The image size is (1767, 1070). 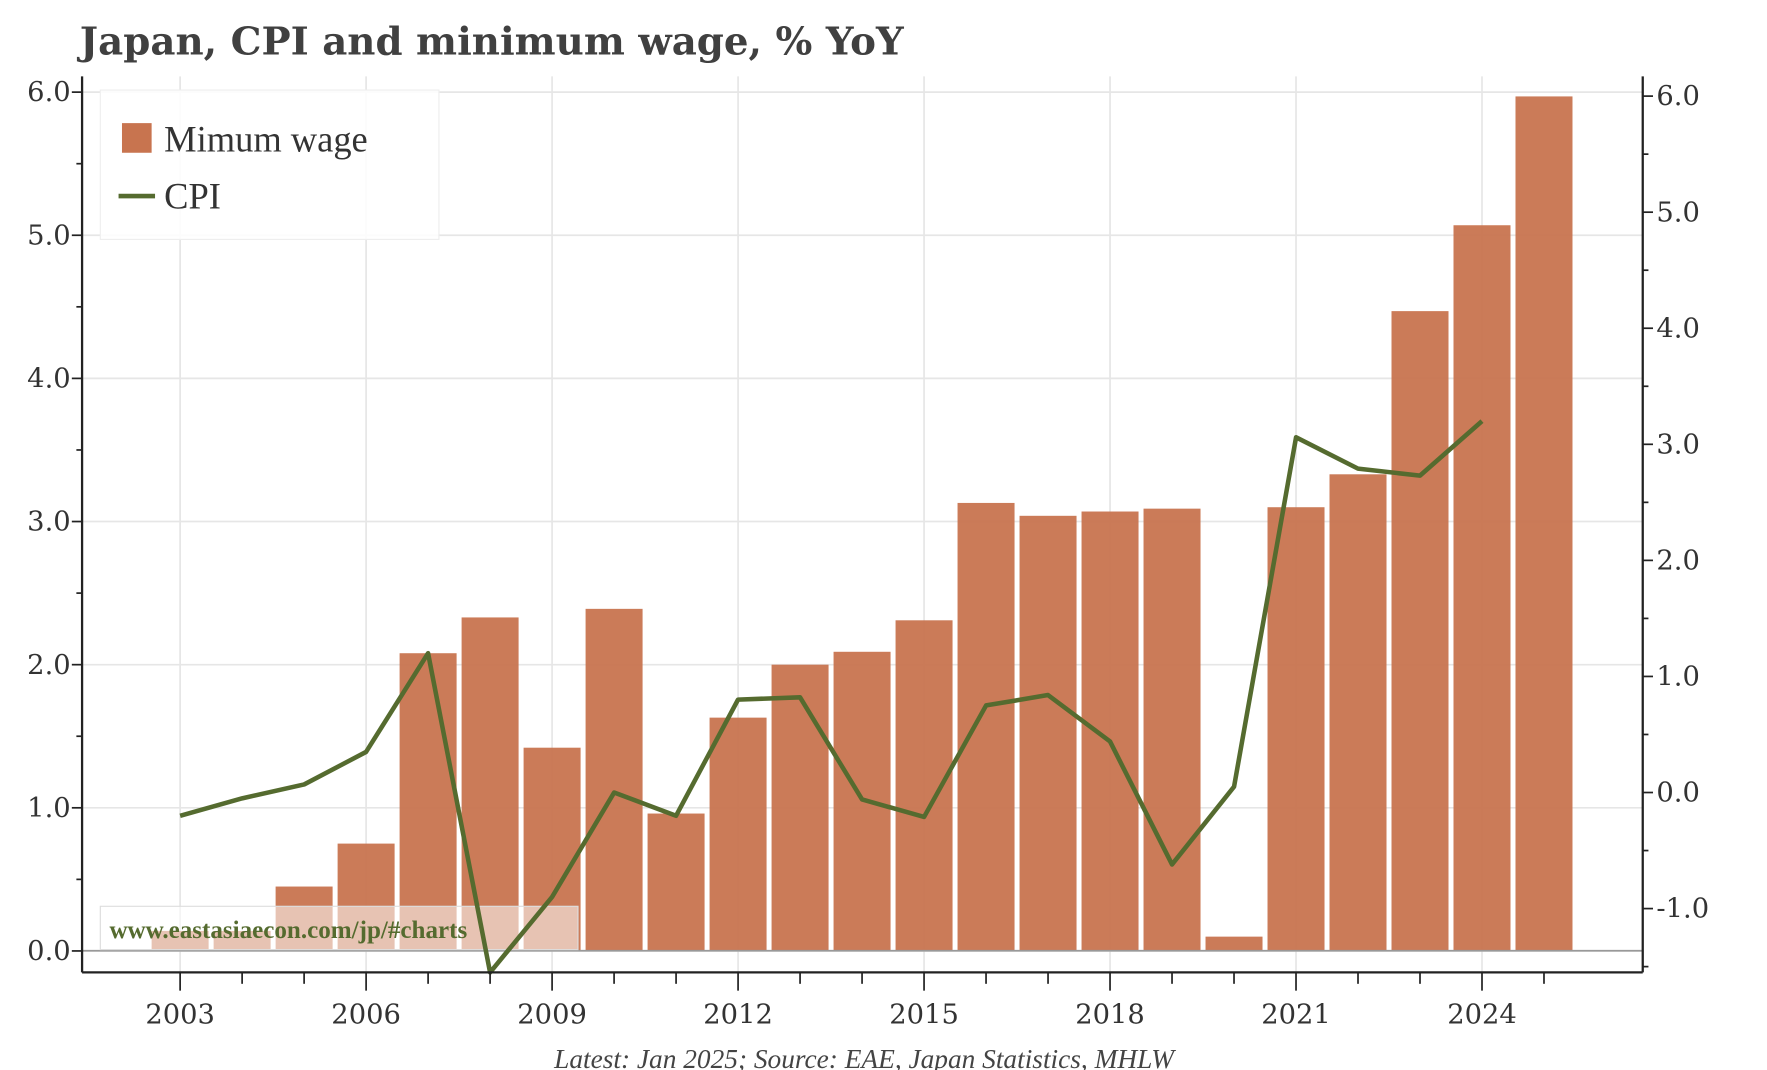 What do you see at coordinates (48, 522) in the screenshot?
I see `left-tick-label: 3.0` at bounding box center [48, 522].